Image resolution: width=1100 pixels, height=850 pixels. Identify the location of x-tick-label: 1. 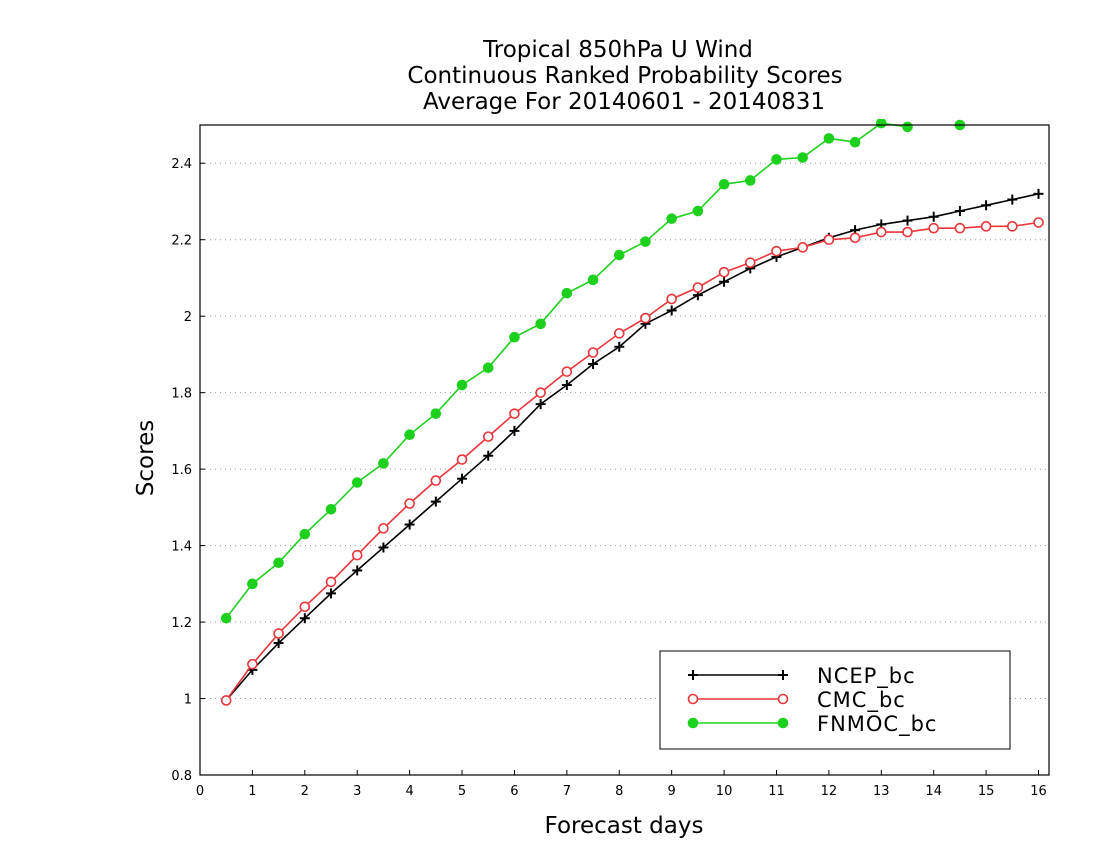
(252, 791).